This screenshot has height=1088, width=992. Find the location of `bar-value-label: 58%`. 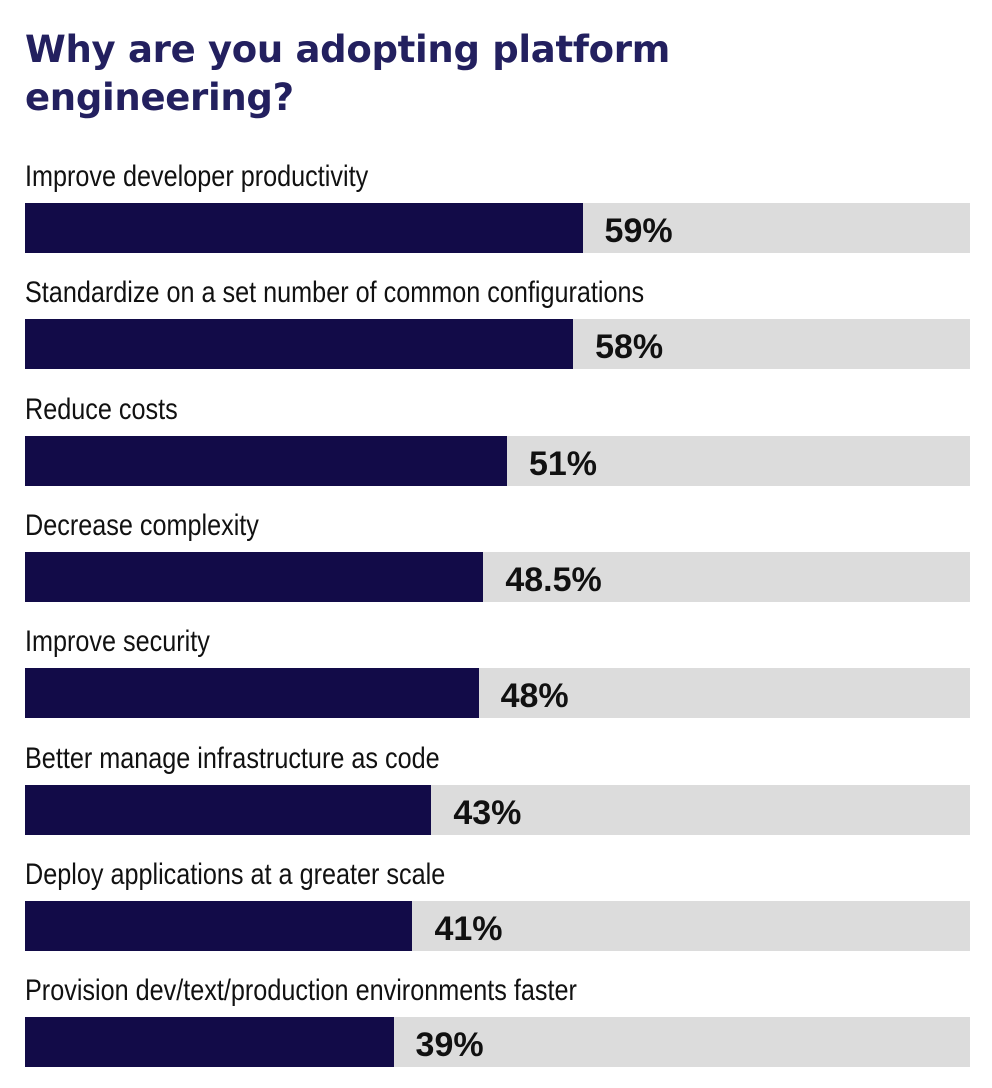

bar-value-label: 58% is located at coordinates (629, 347).